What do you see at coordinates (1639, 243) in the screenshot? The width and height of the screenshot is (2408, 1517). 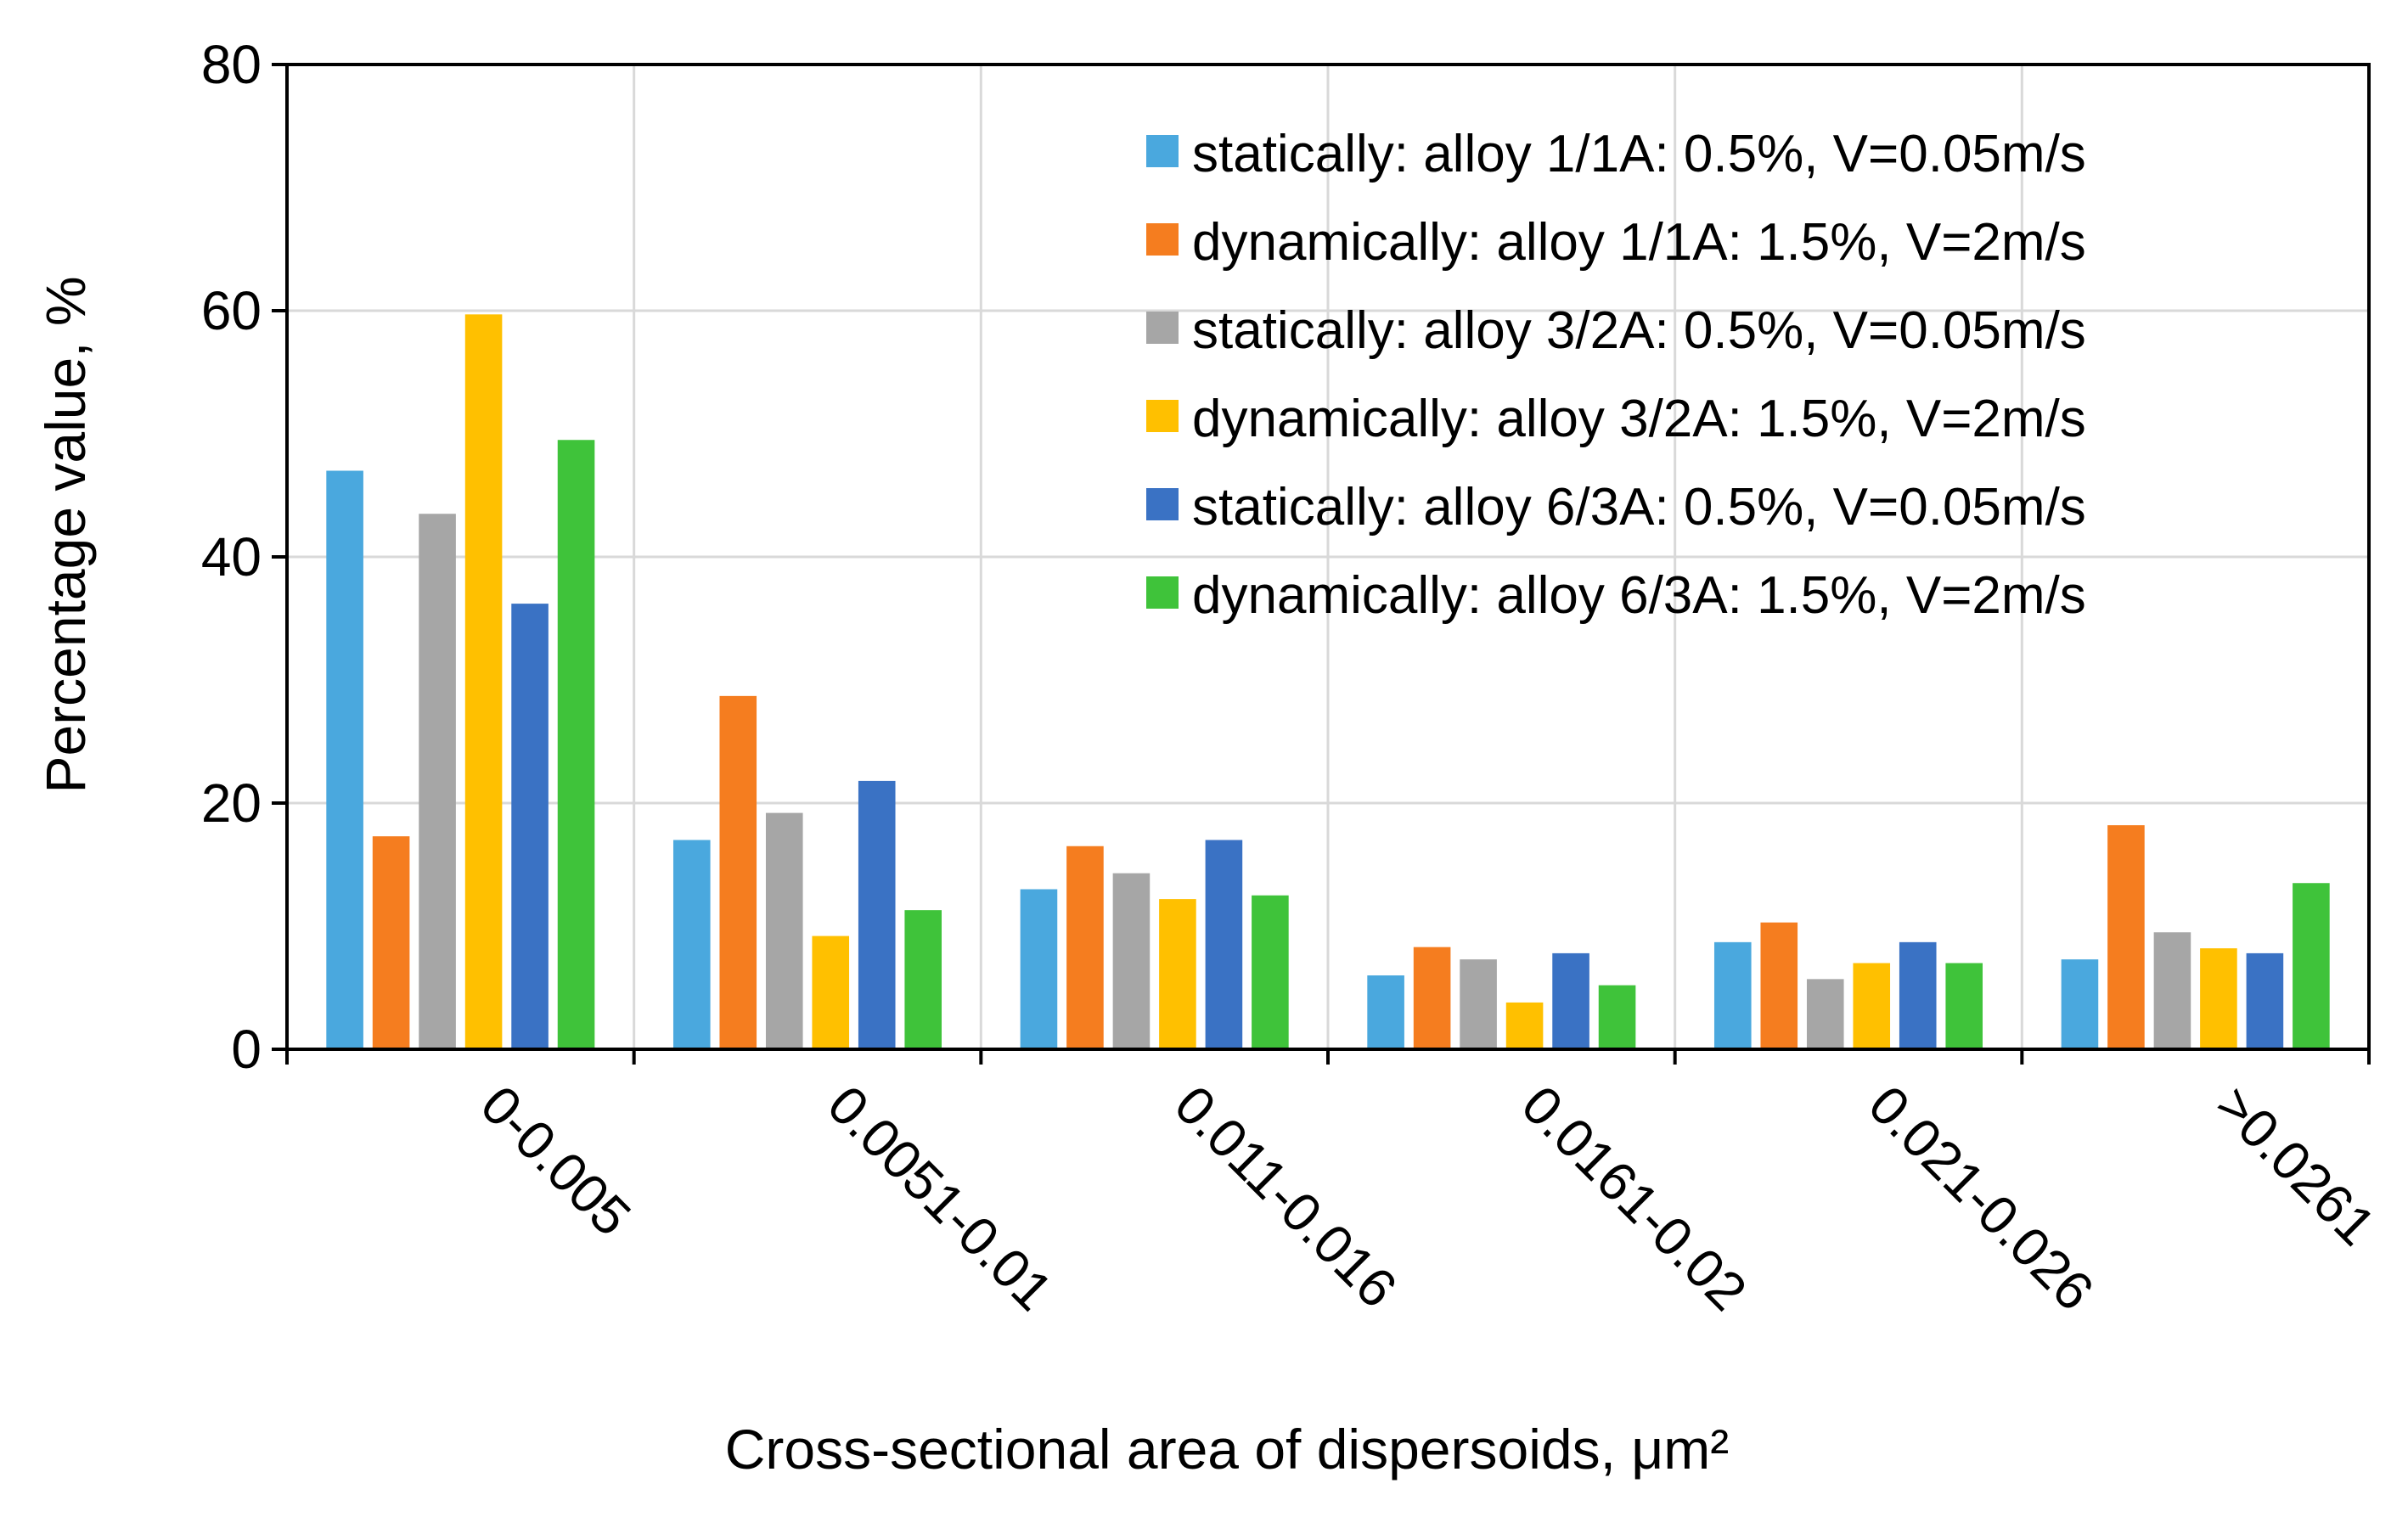 I see `legend-label: dynamically: alloy 1/1A: 1.5%, V=2m/s` at bounding box center [1639, 243].